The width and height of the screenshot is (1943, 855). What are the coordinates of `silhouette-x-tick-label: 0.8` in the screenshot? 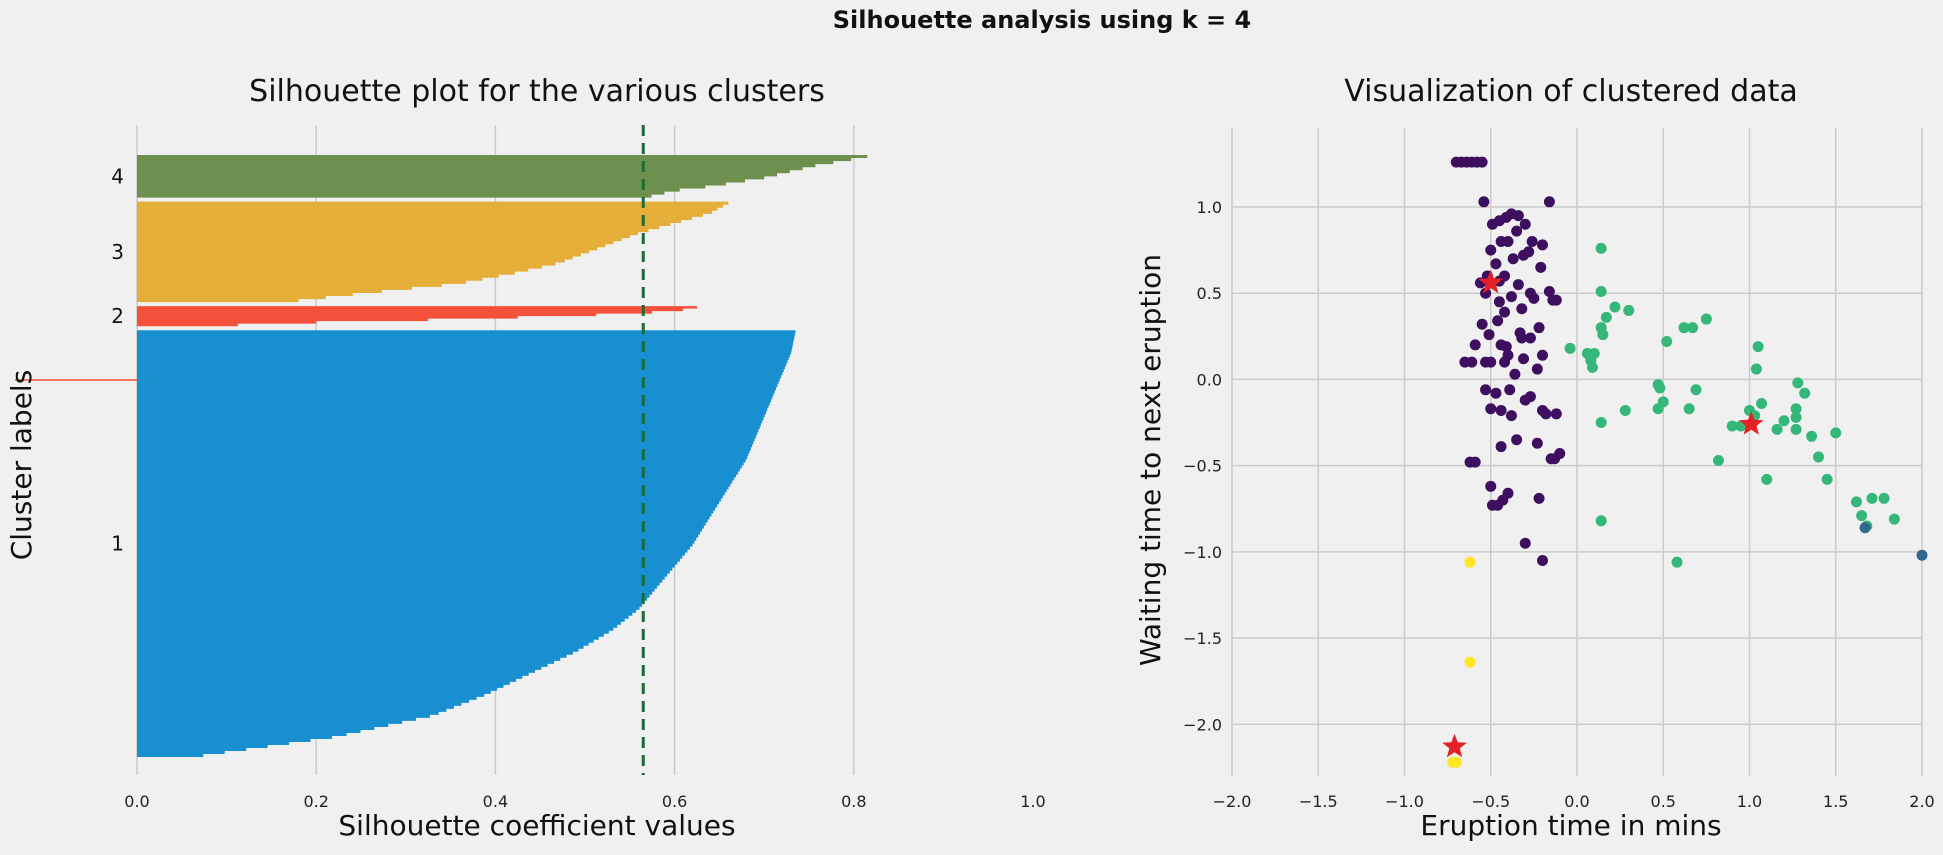 It's located at (853, 801).